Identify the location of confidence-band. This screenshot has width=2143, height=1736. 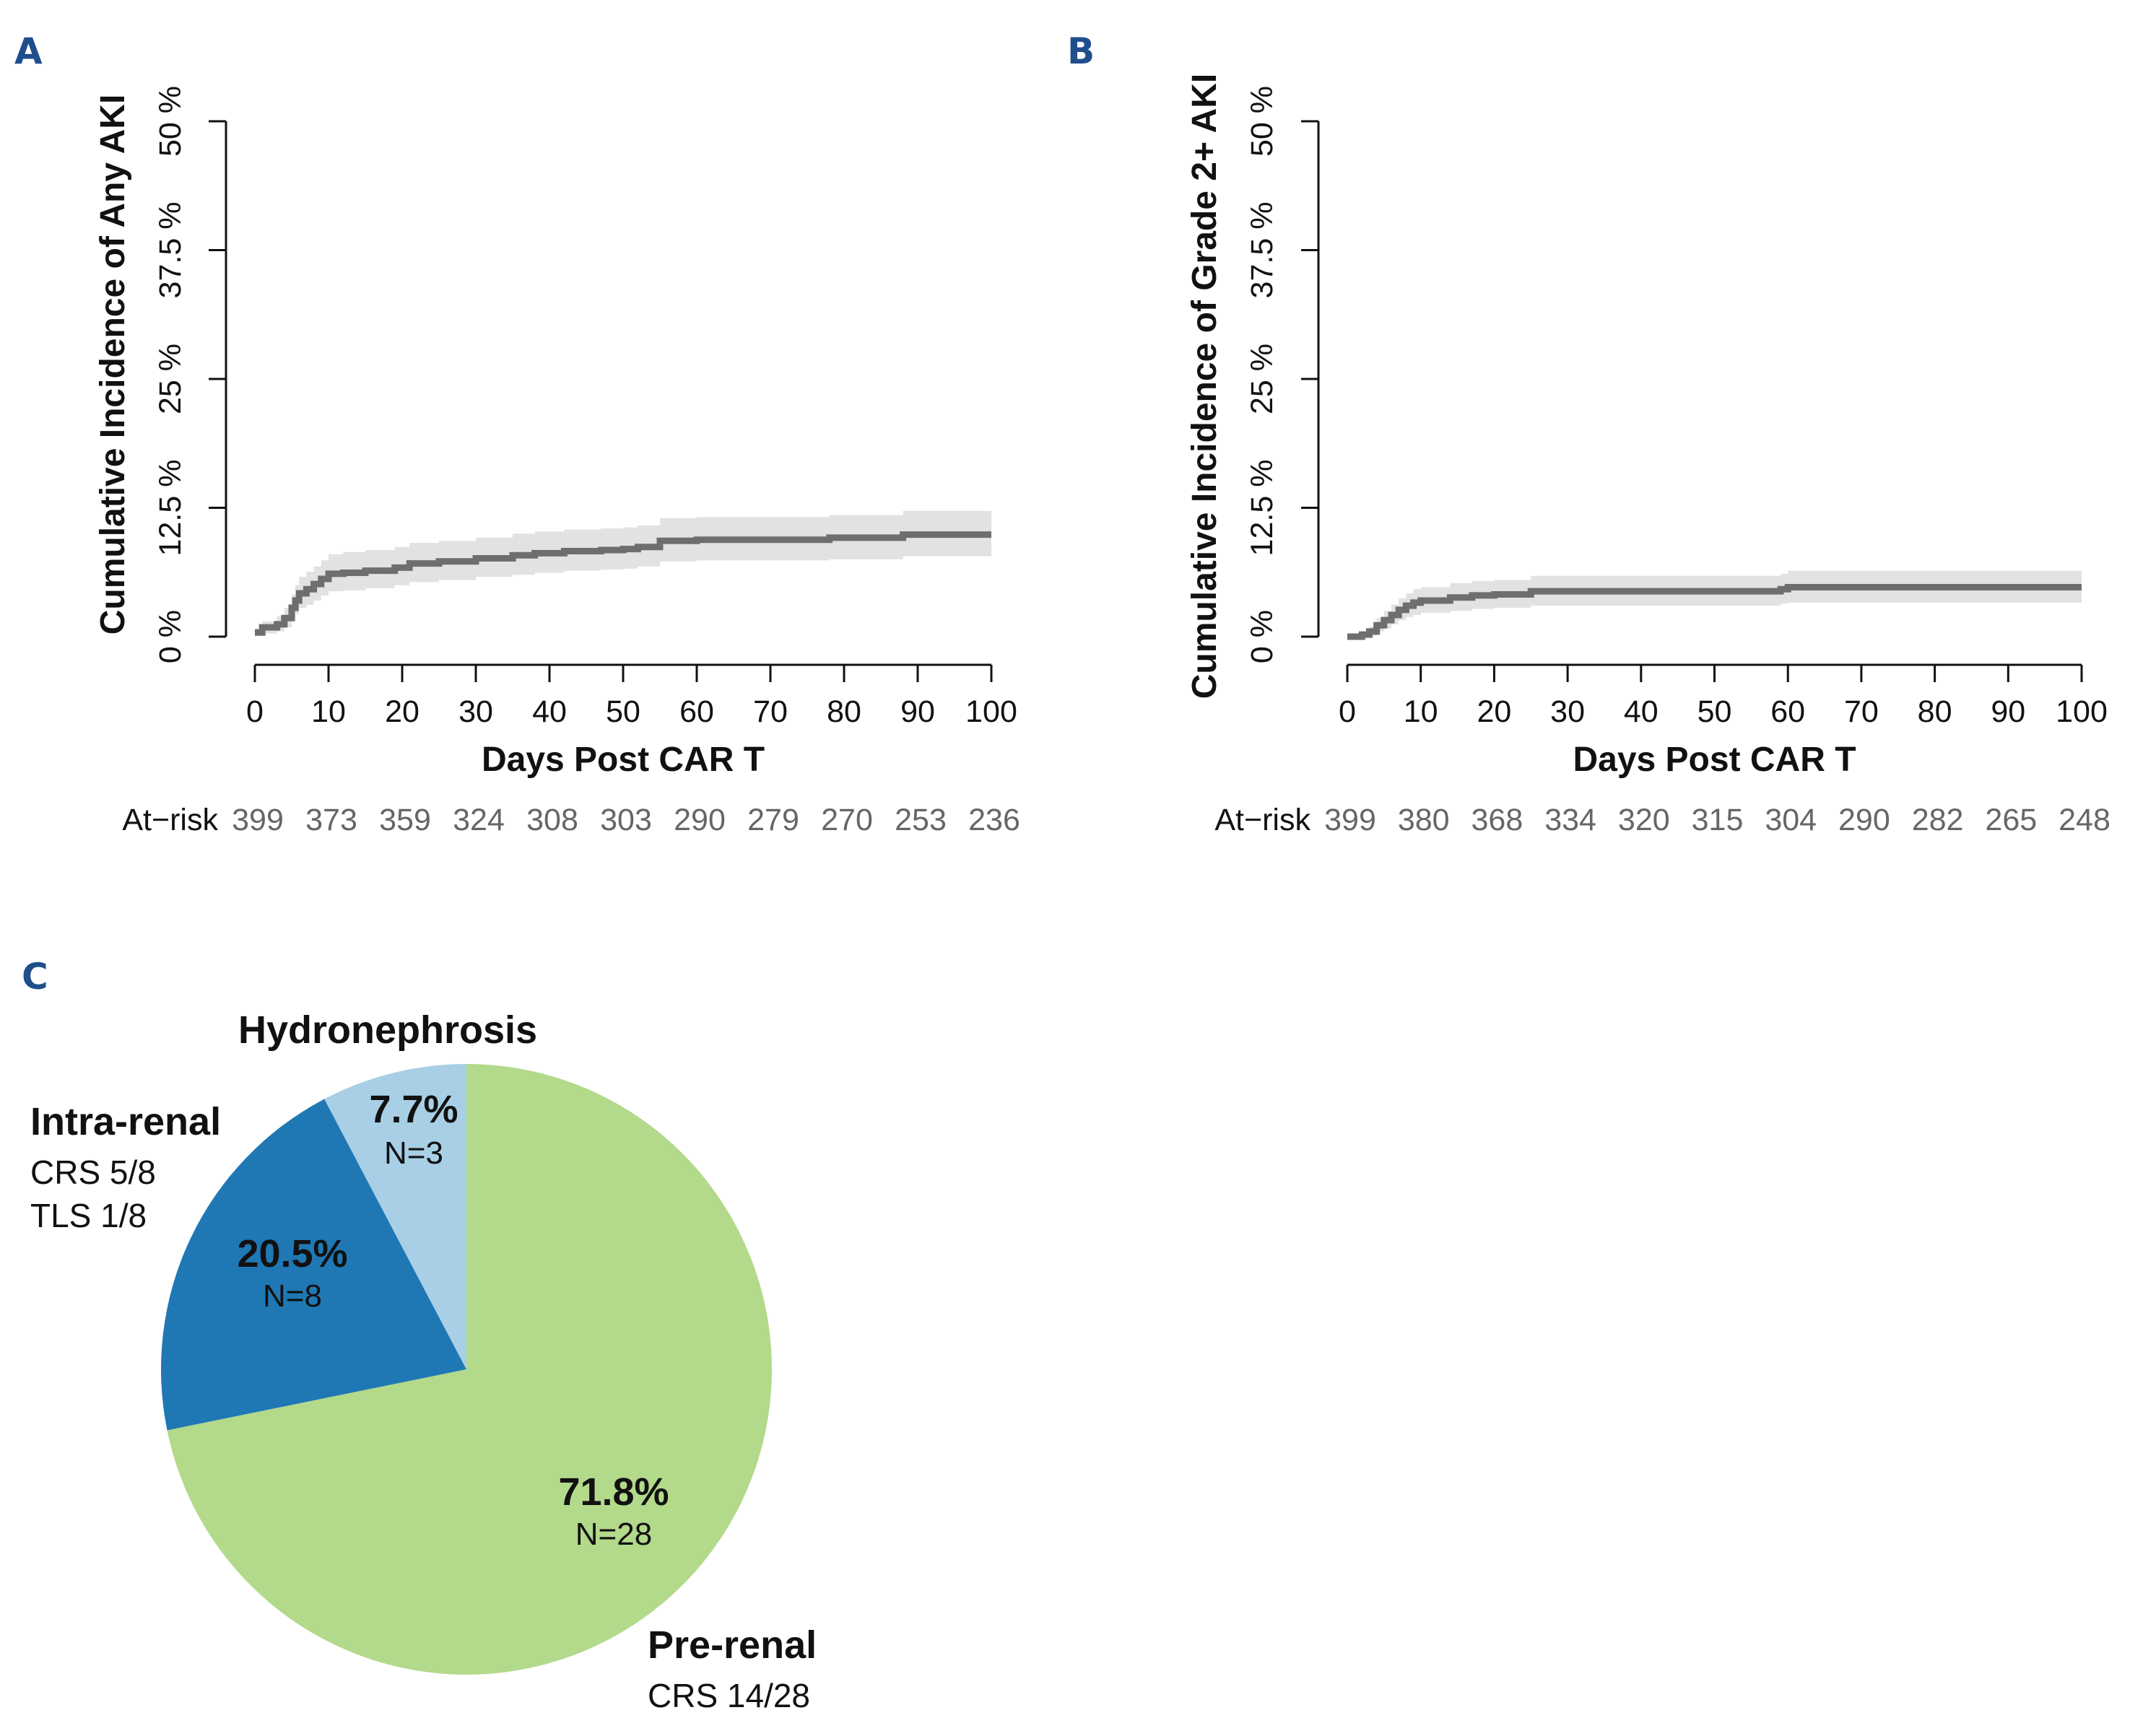
(1715, 603).